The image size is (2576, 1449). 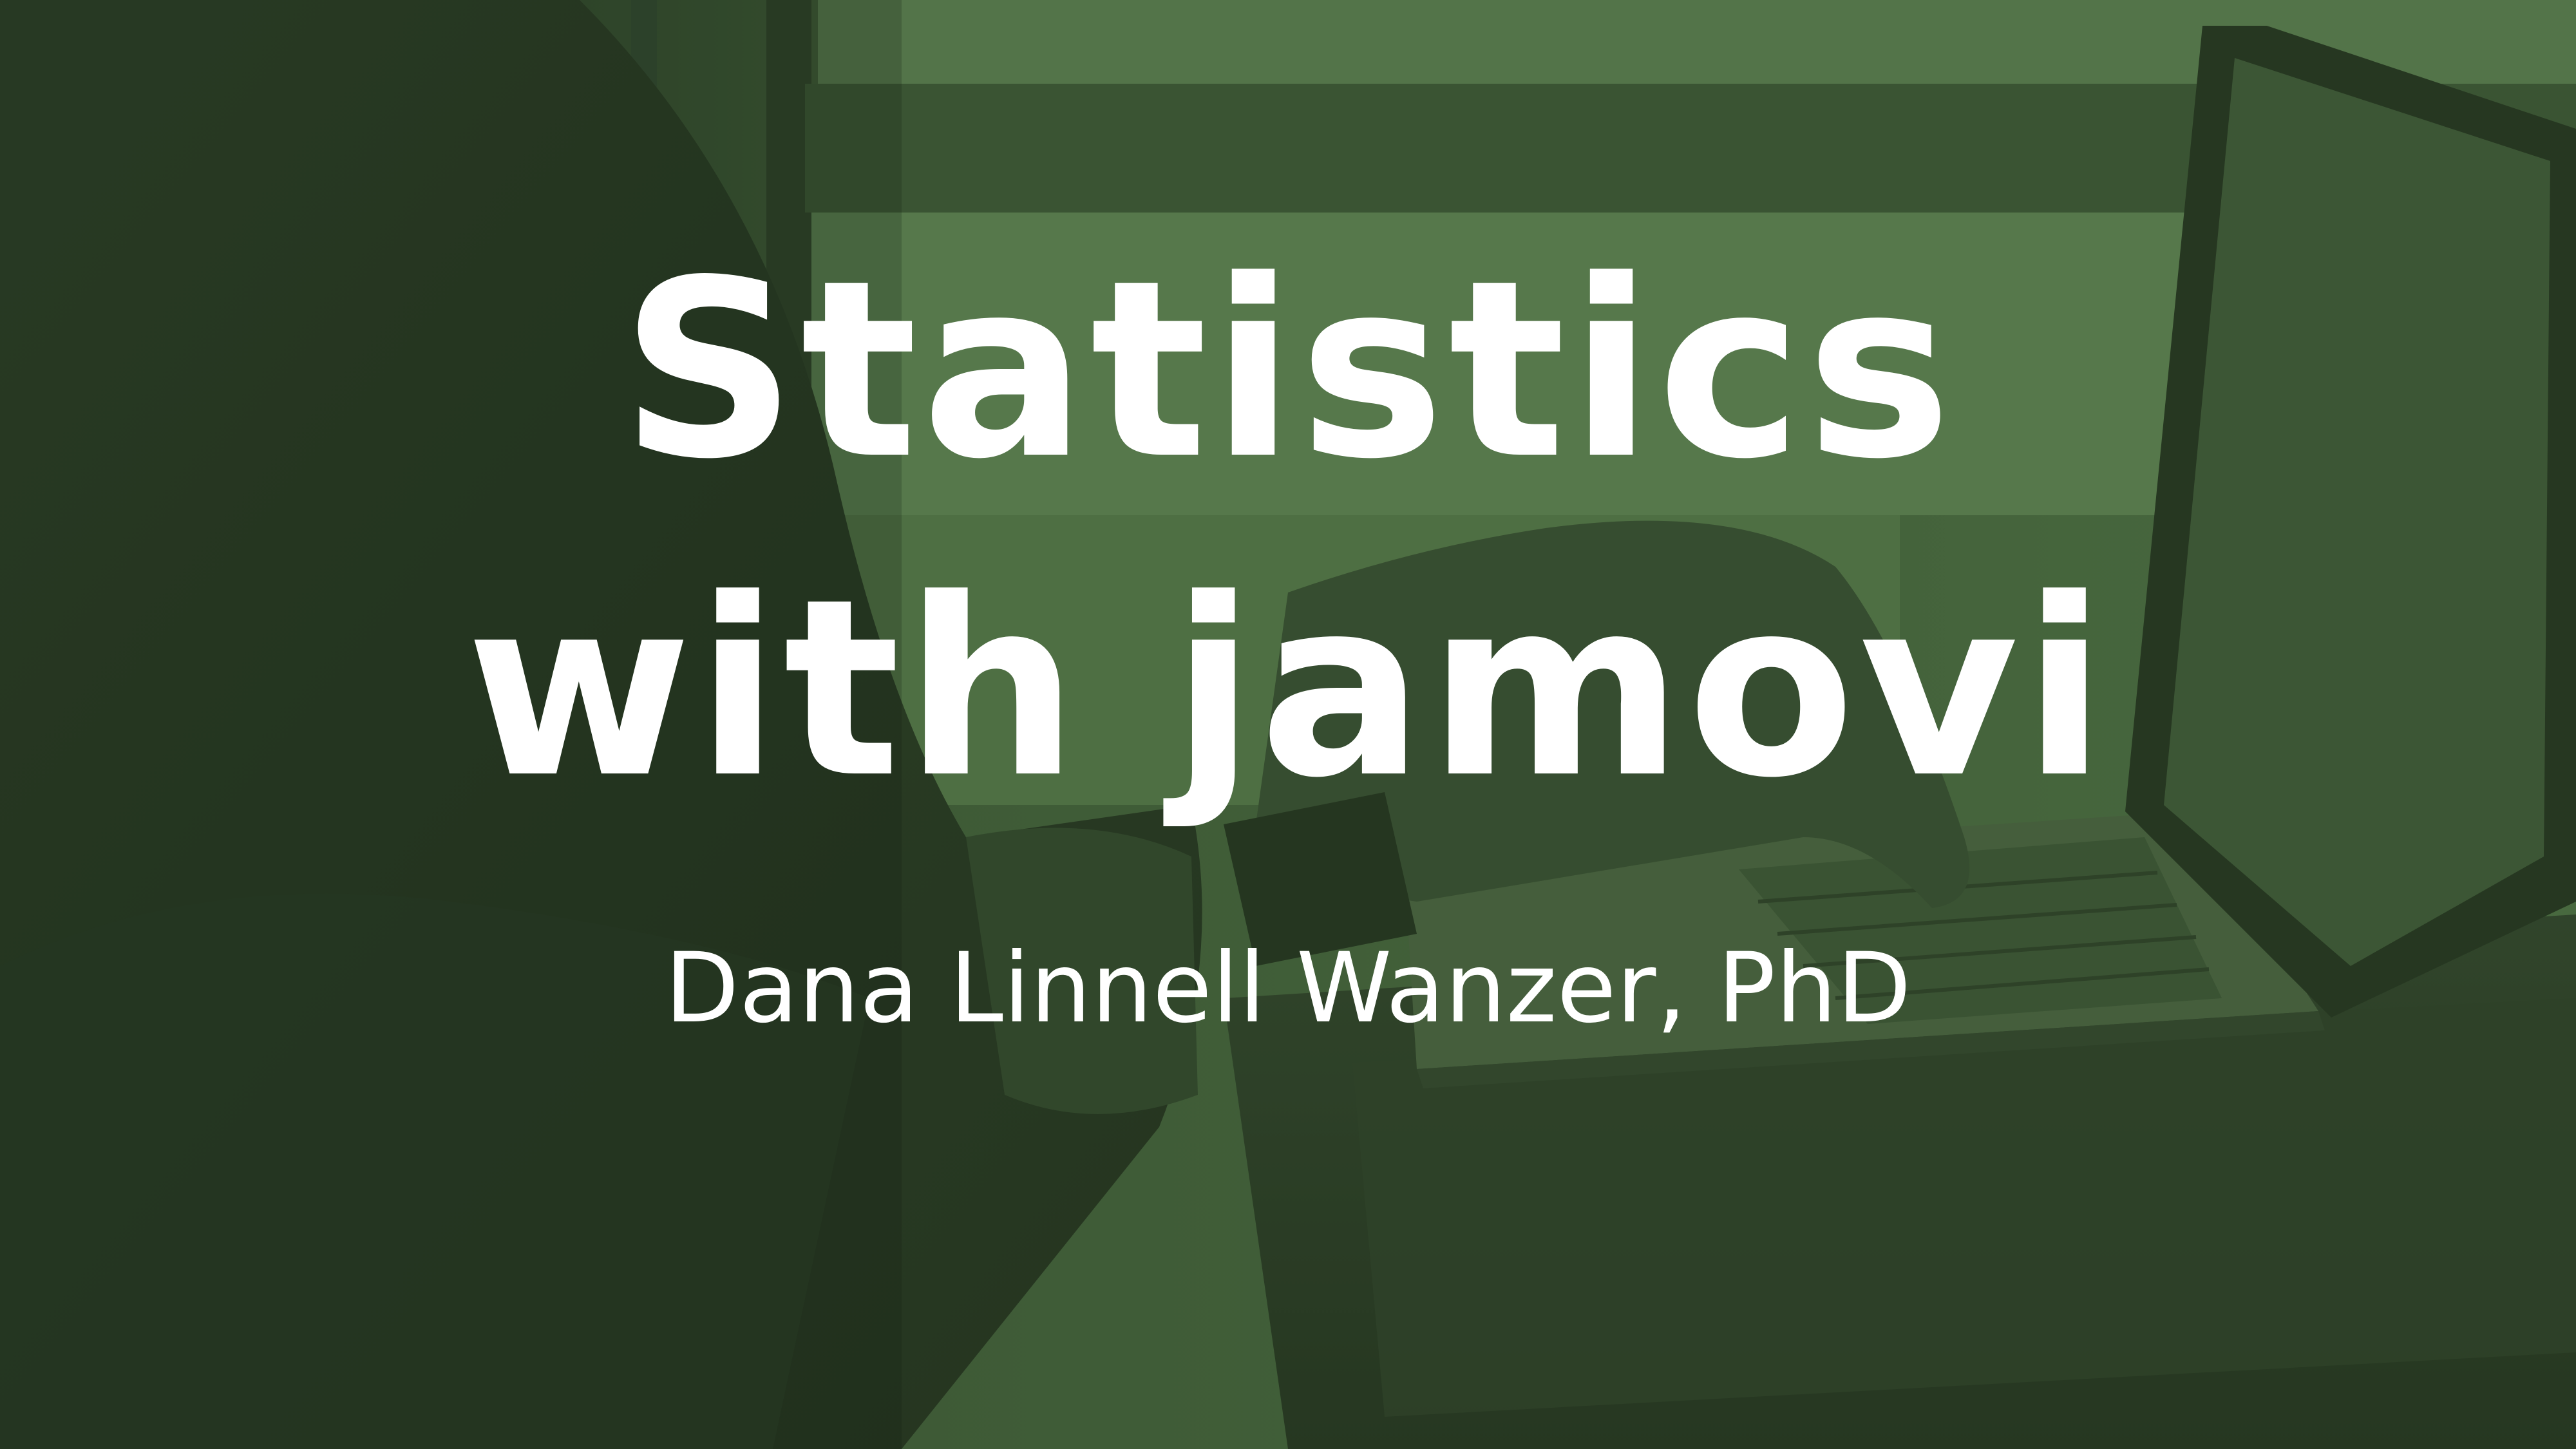 I want to click on title-line-1: Statistics, so click(x=1288, y=370).